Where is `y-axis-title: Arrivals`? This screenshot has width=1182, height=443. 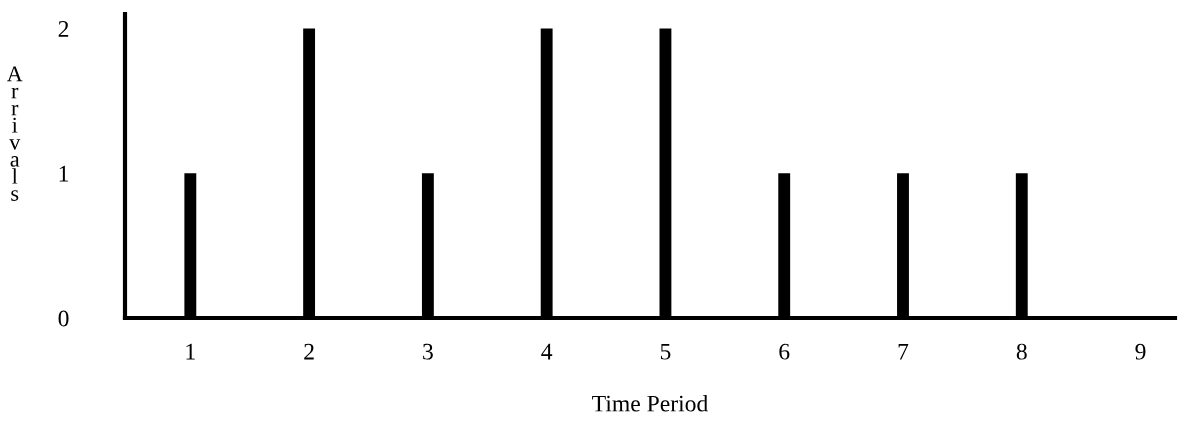 y-axis-title: Arrivals is located at coordinates (14, 133).